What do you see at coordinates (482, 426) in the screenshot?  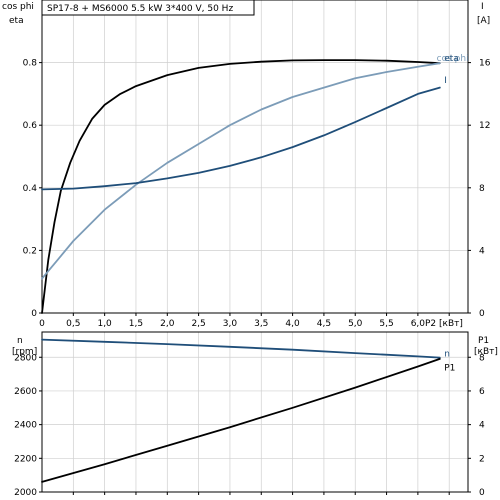 I see `bottom-right-tick-label: 4` at bounding box center [482, 426].